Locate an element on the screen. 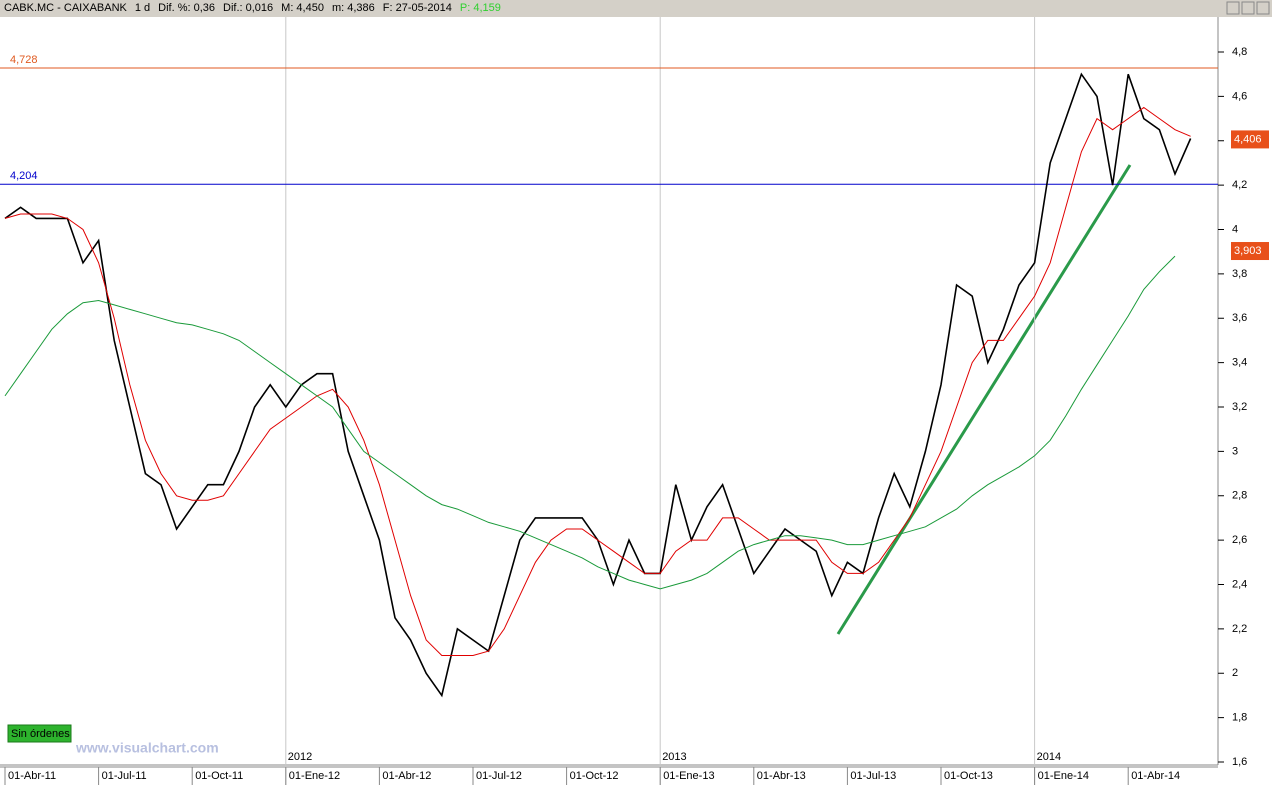 This screenshot has height=785, width=1272. level-label: 4,204 is located at coordinates (24, 176).